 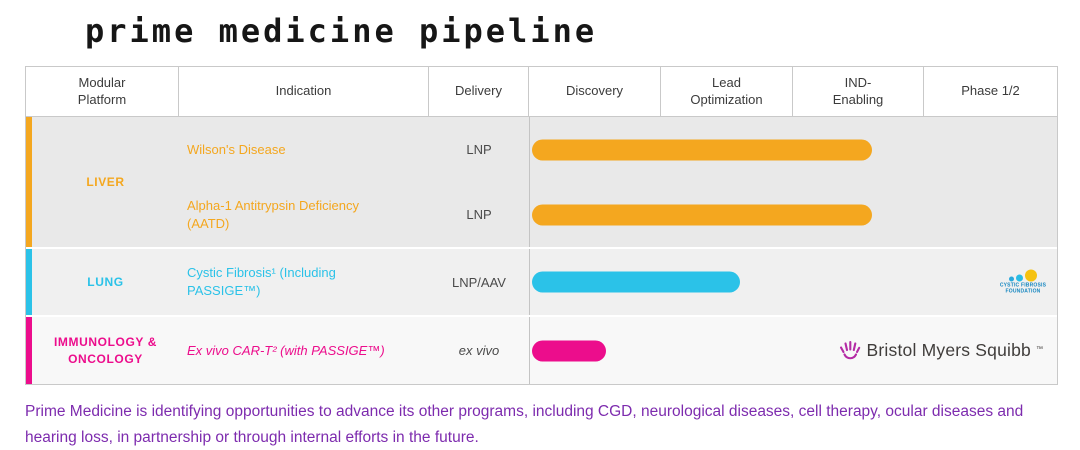 What do you see at coordinates (105, 350) in the screenshot?
I see `platform-label-immunology-oncology: IMMUNOLOGY & ONCOLOGY` at bounding box center [105, 350].